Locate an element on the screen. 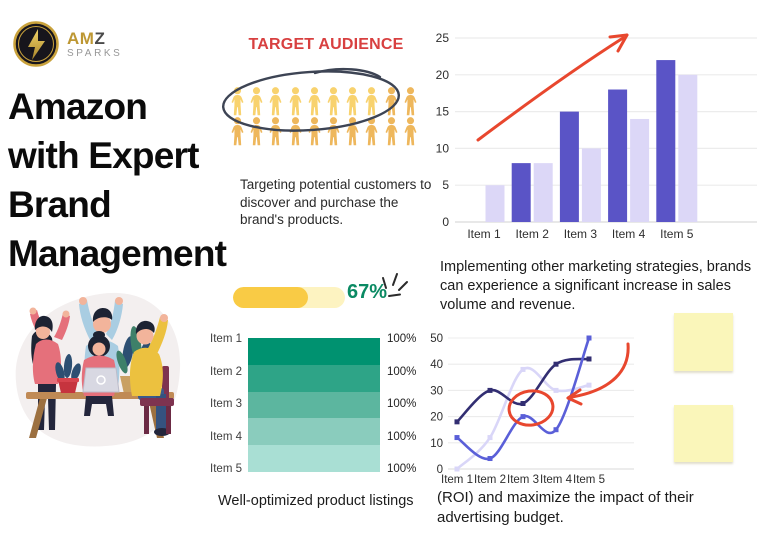  progress-value: 67% is located at coordinates (367, 292).